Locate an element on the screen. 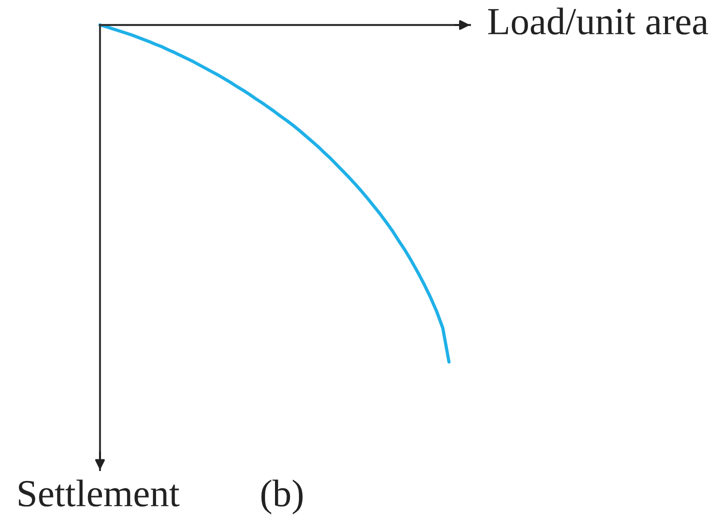 Image resolution: width=726 pixels, height=521 pixels. text: (b) is located at coordinates (282, 497).